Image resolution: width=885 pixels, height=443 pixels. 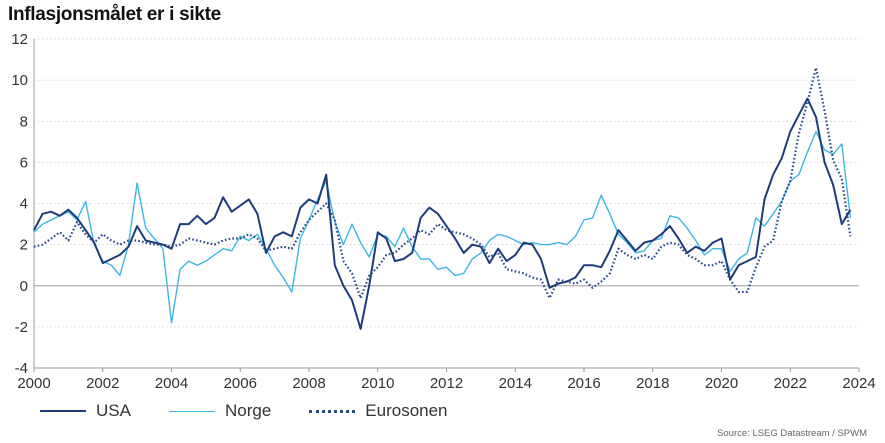 I want to click on legend-label-usa: USA, so click(x=113, y=410).